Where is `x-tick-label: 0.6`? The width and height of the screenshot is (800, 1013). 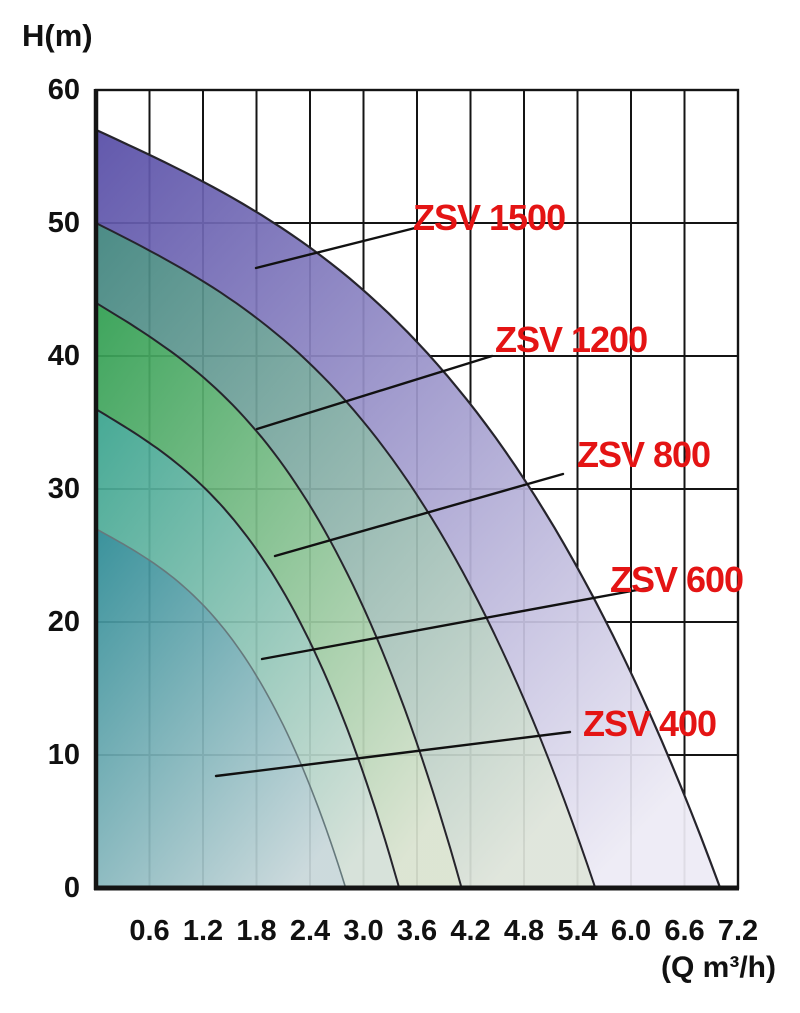 x-tick-label: 0.6 is located at coordinates (149, 931).